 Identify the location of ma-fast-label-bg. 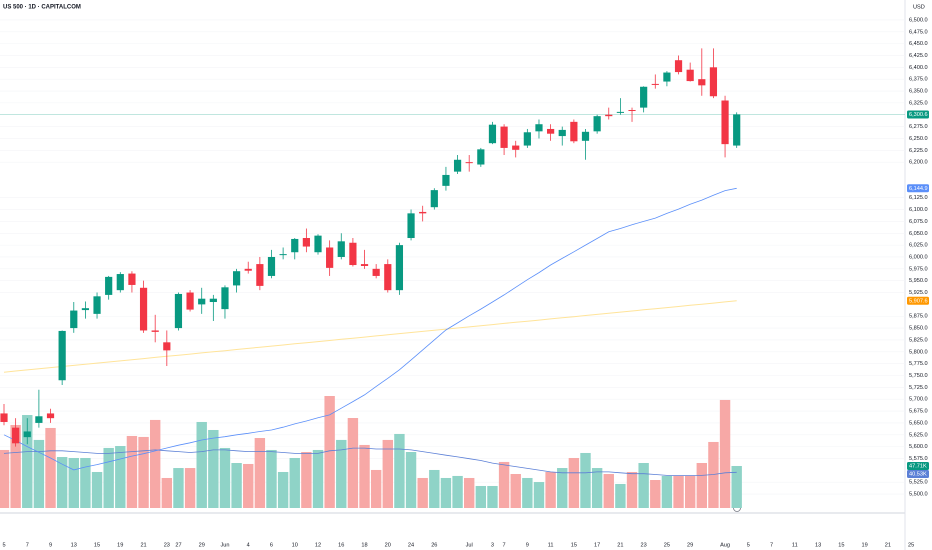
(918, 188).